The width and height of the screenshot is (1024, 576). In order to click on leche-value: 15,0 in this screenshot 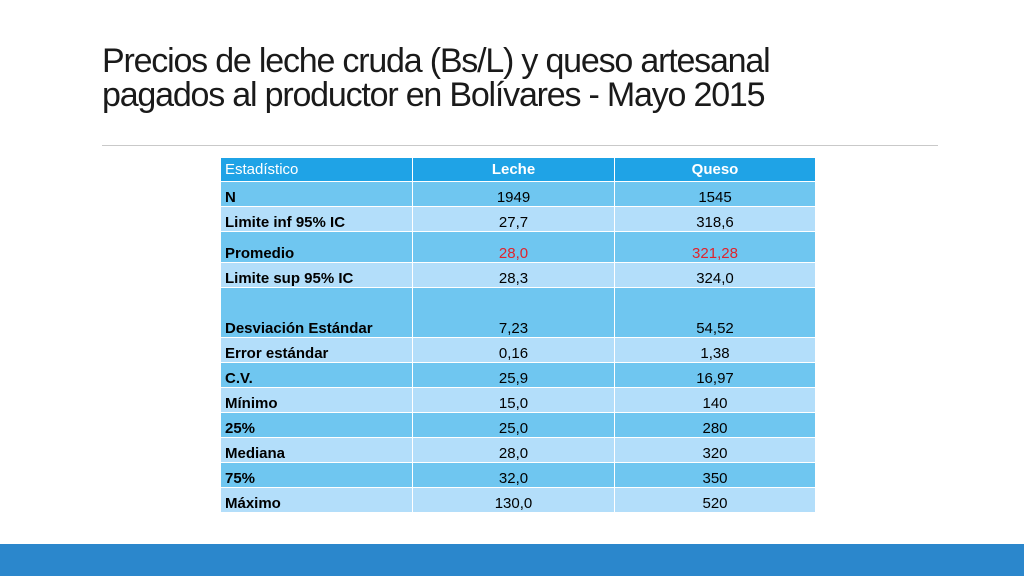, I will do `click(513, 400)`.